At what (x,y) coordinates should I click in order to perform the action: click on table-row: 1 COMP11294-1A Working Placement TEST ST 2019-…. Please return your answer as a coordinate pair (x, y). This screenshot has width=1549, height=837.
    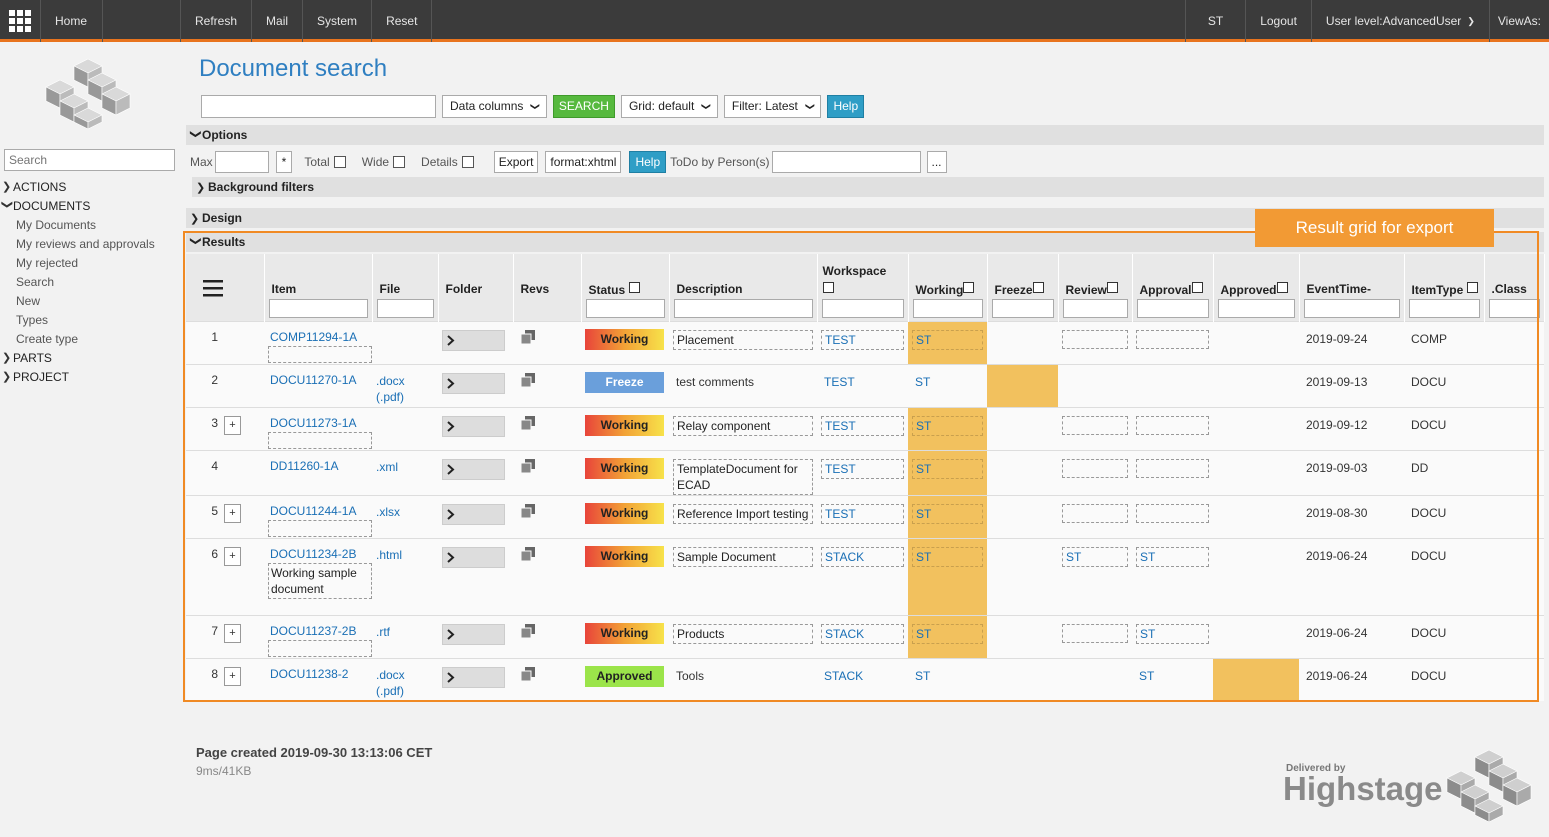
    Looking at the image, I should click on (865, 342).